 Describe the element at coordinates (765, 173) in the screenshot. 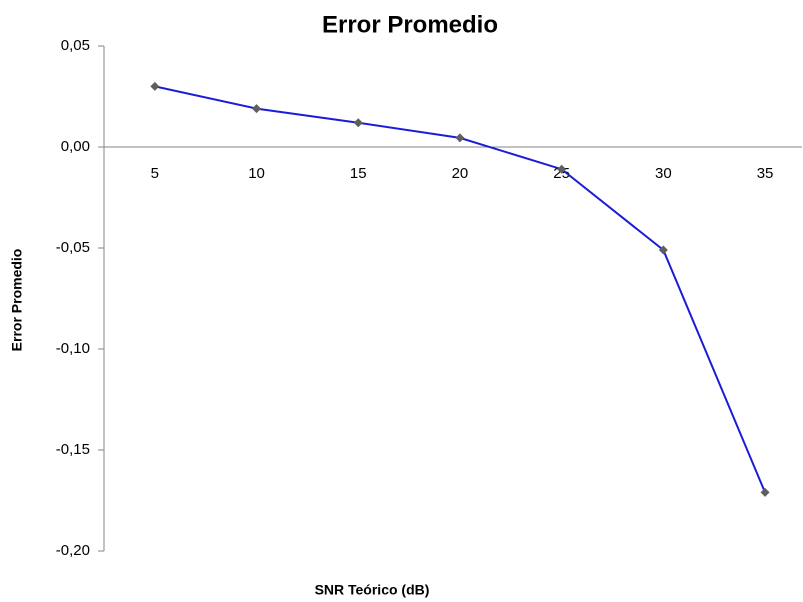

I see `x-tick-label: 35` at that location.